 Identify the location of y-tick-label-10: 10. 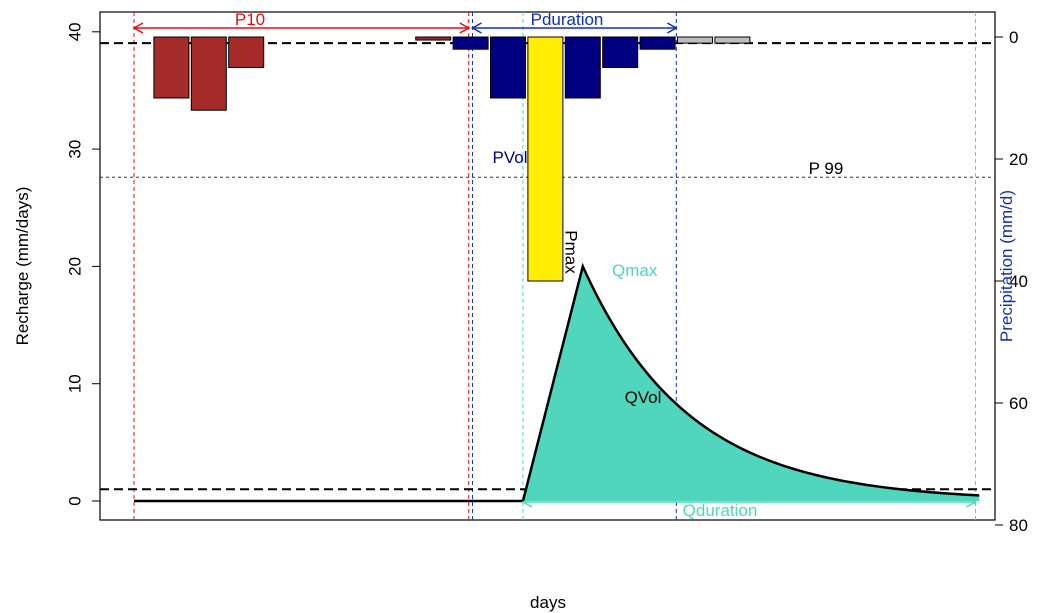
(74, 383).